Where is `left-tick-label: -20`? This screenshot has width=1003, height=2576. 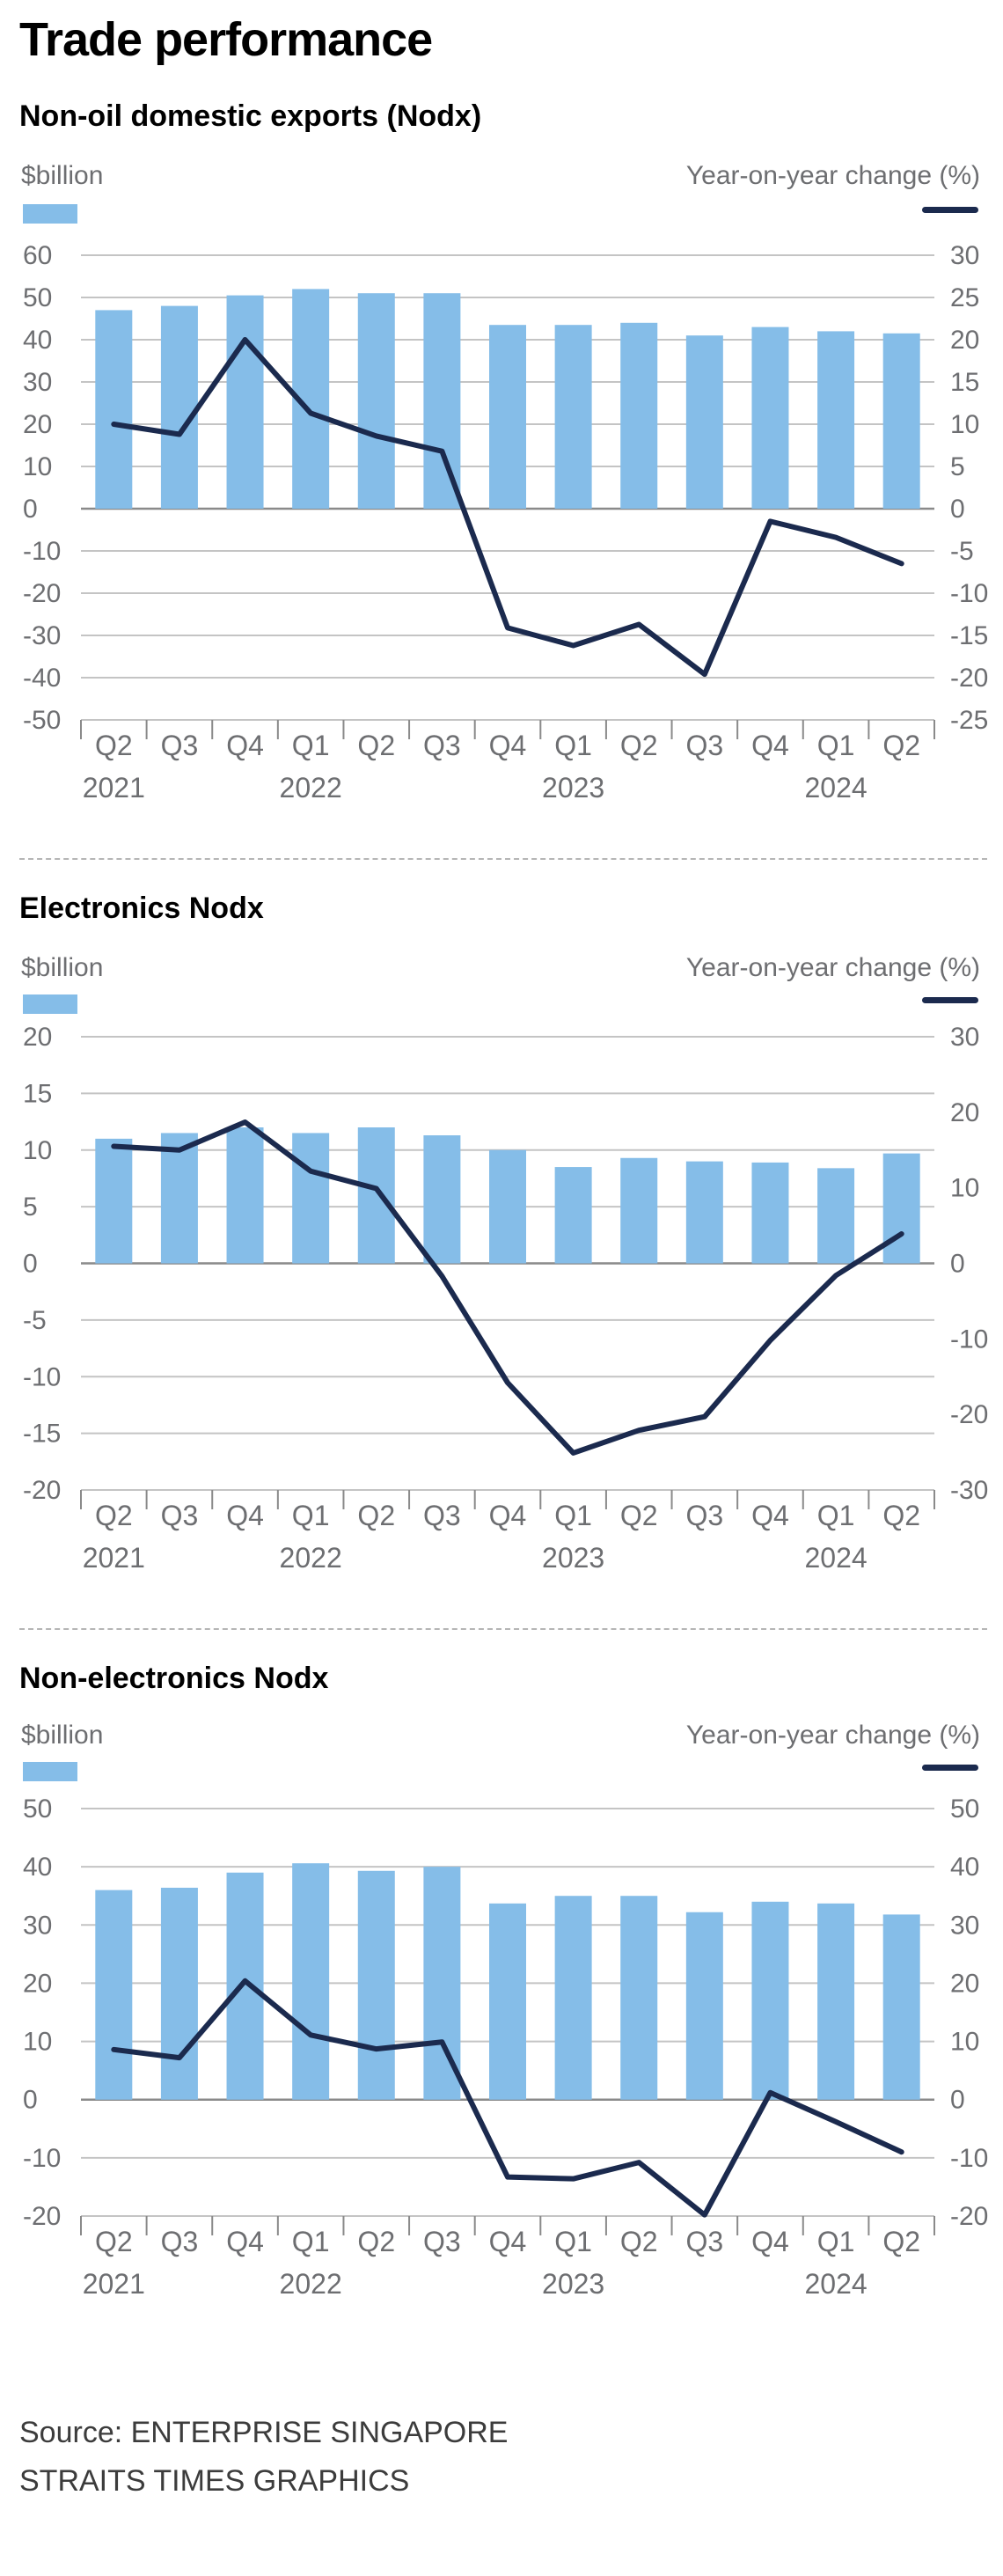 left-tick-label: -20 is located at coordinates (42, 2216).